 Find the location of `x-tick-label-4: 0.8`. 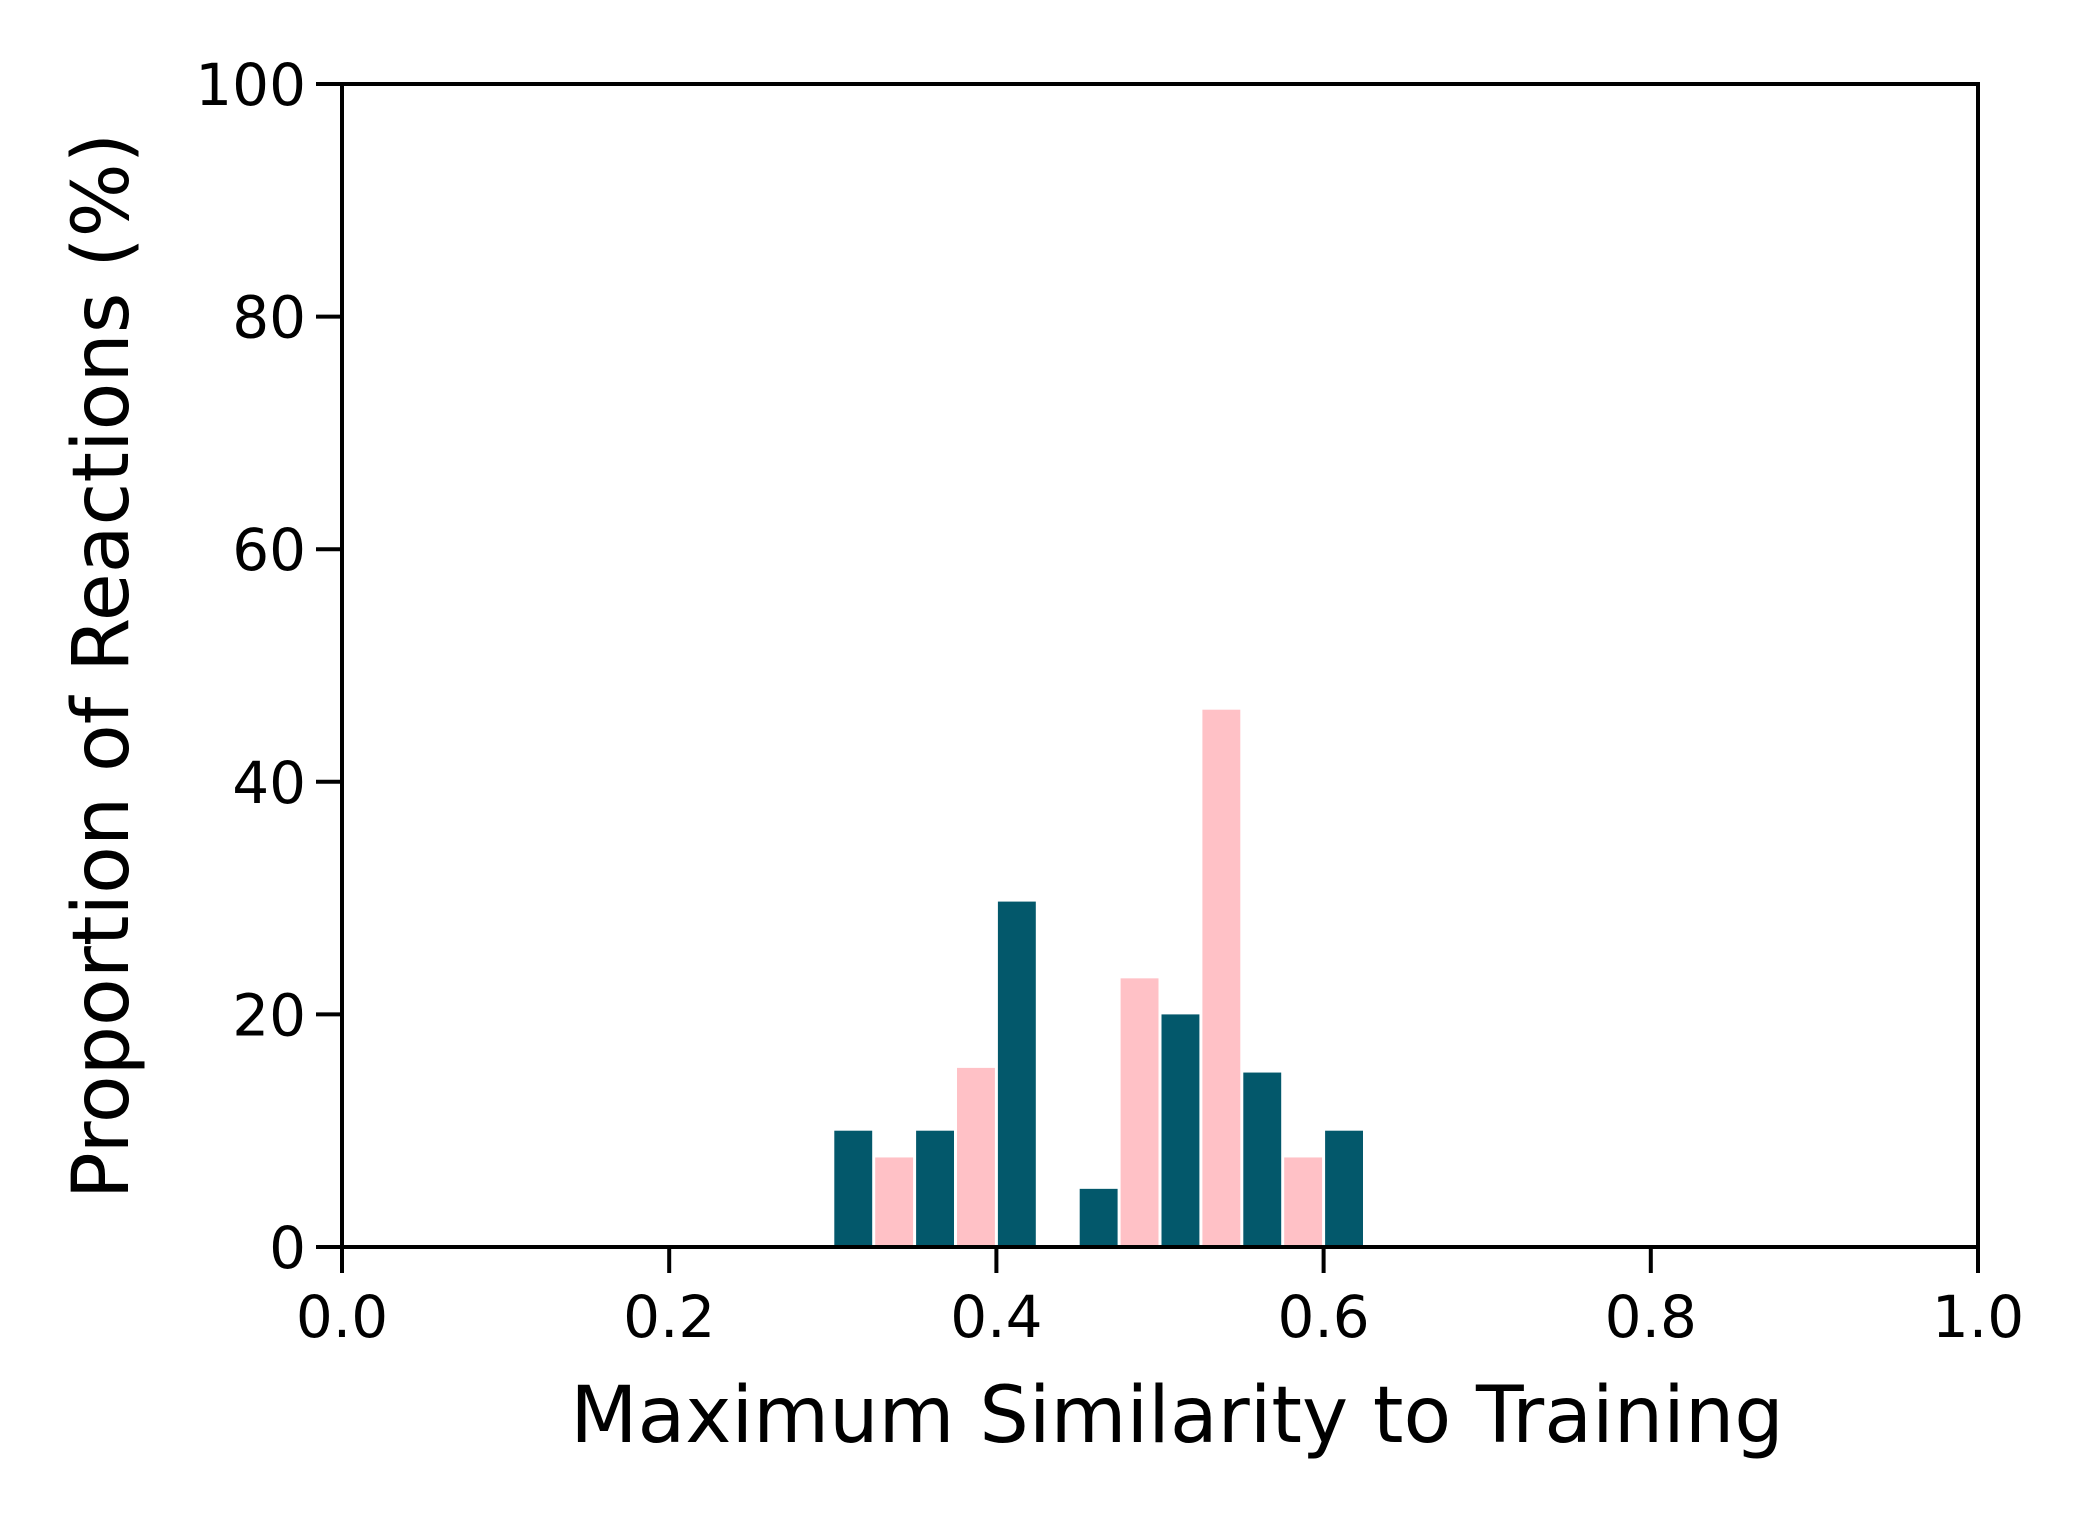

x-tick-label-4: 0.8 is located at coordinates (1651, 1317).